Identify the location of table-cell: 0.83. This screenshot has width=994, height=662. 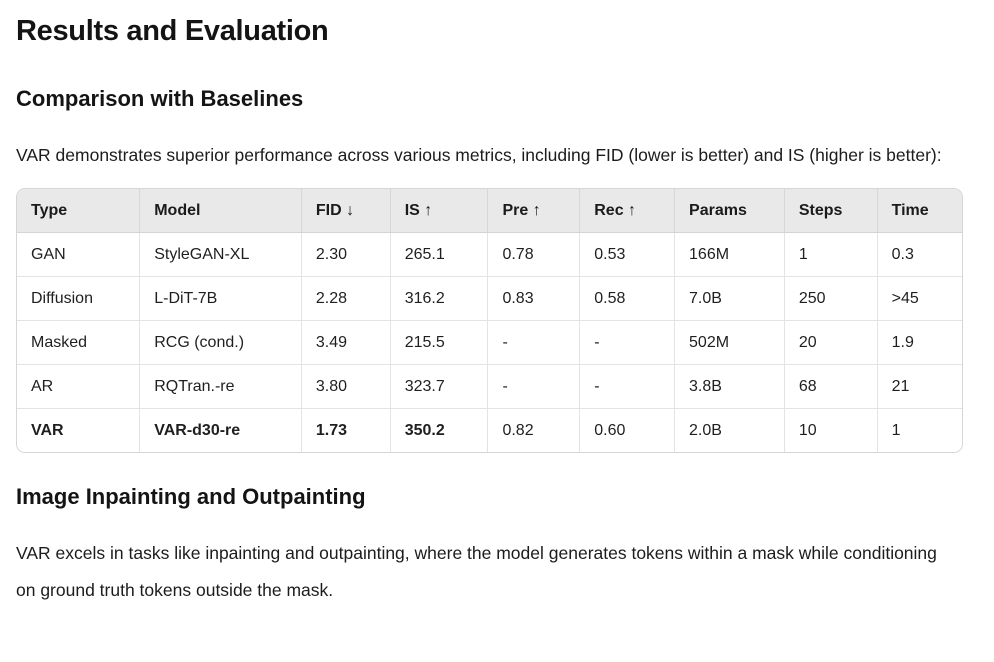
(534, 298).